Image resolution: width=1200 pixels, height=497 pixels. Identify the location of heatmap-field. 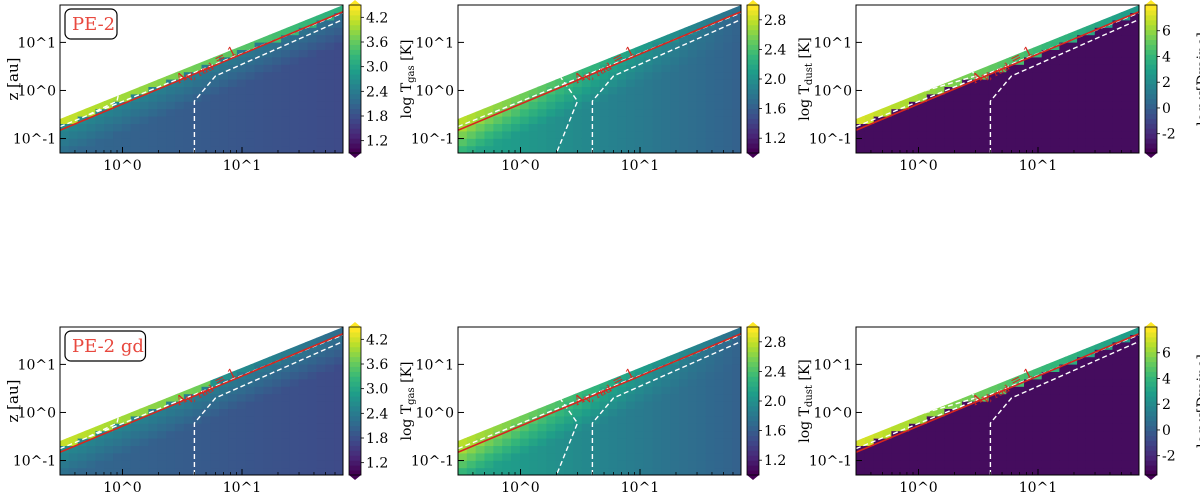
(997, 401).